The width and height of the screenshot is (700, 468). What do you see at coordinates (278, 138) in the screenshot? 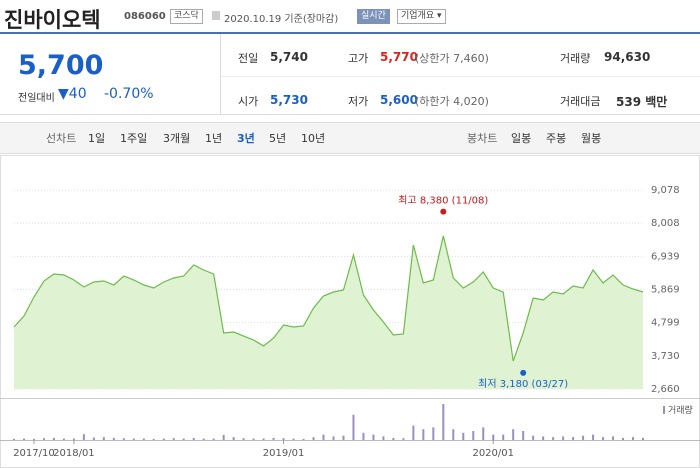
I see `period-tab: 5년` at bounding box center [278, 138].